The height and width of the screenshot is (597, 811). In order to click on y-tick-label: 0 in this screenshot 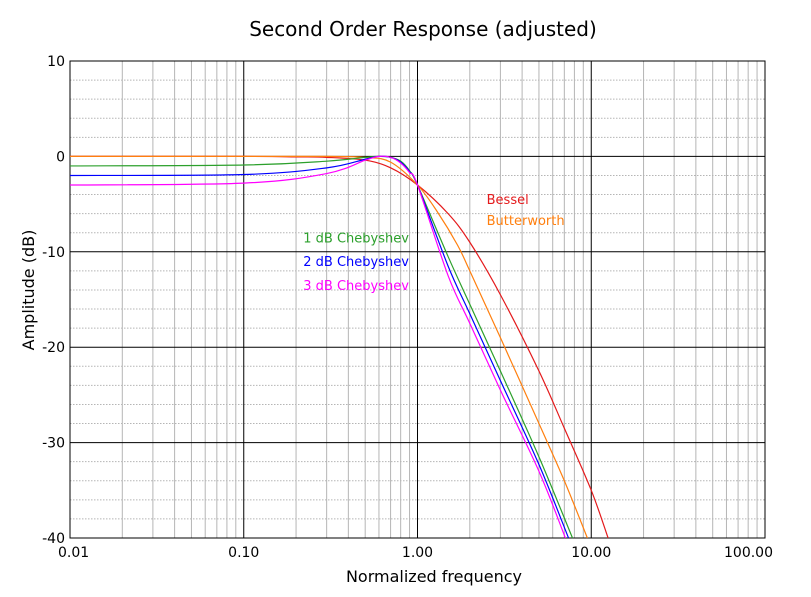, I will do `click(60, 157)`.